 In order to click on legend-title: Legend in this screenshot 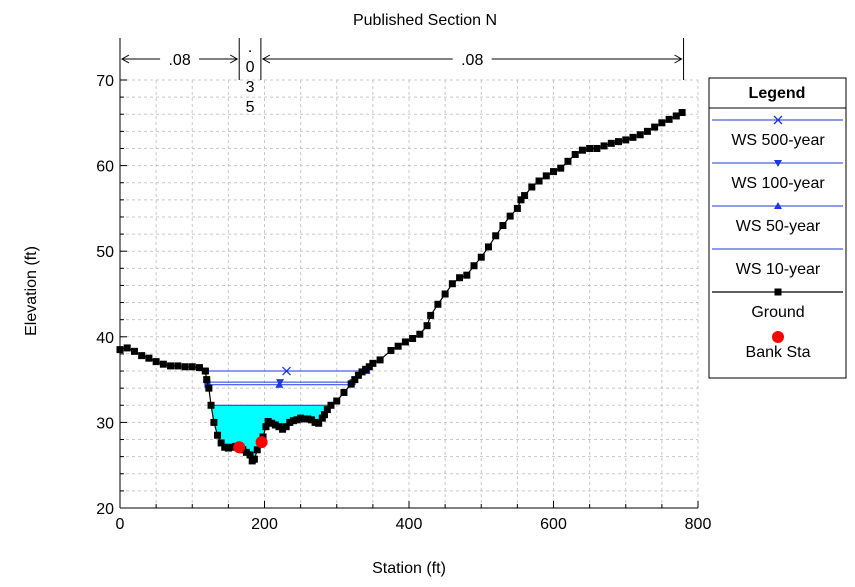, I will do `click(777, 93)`.